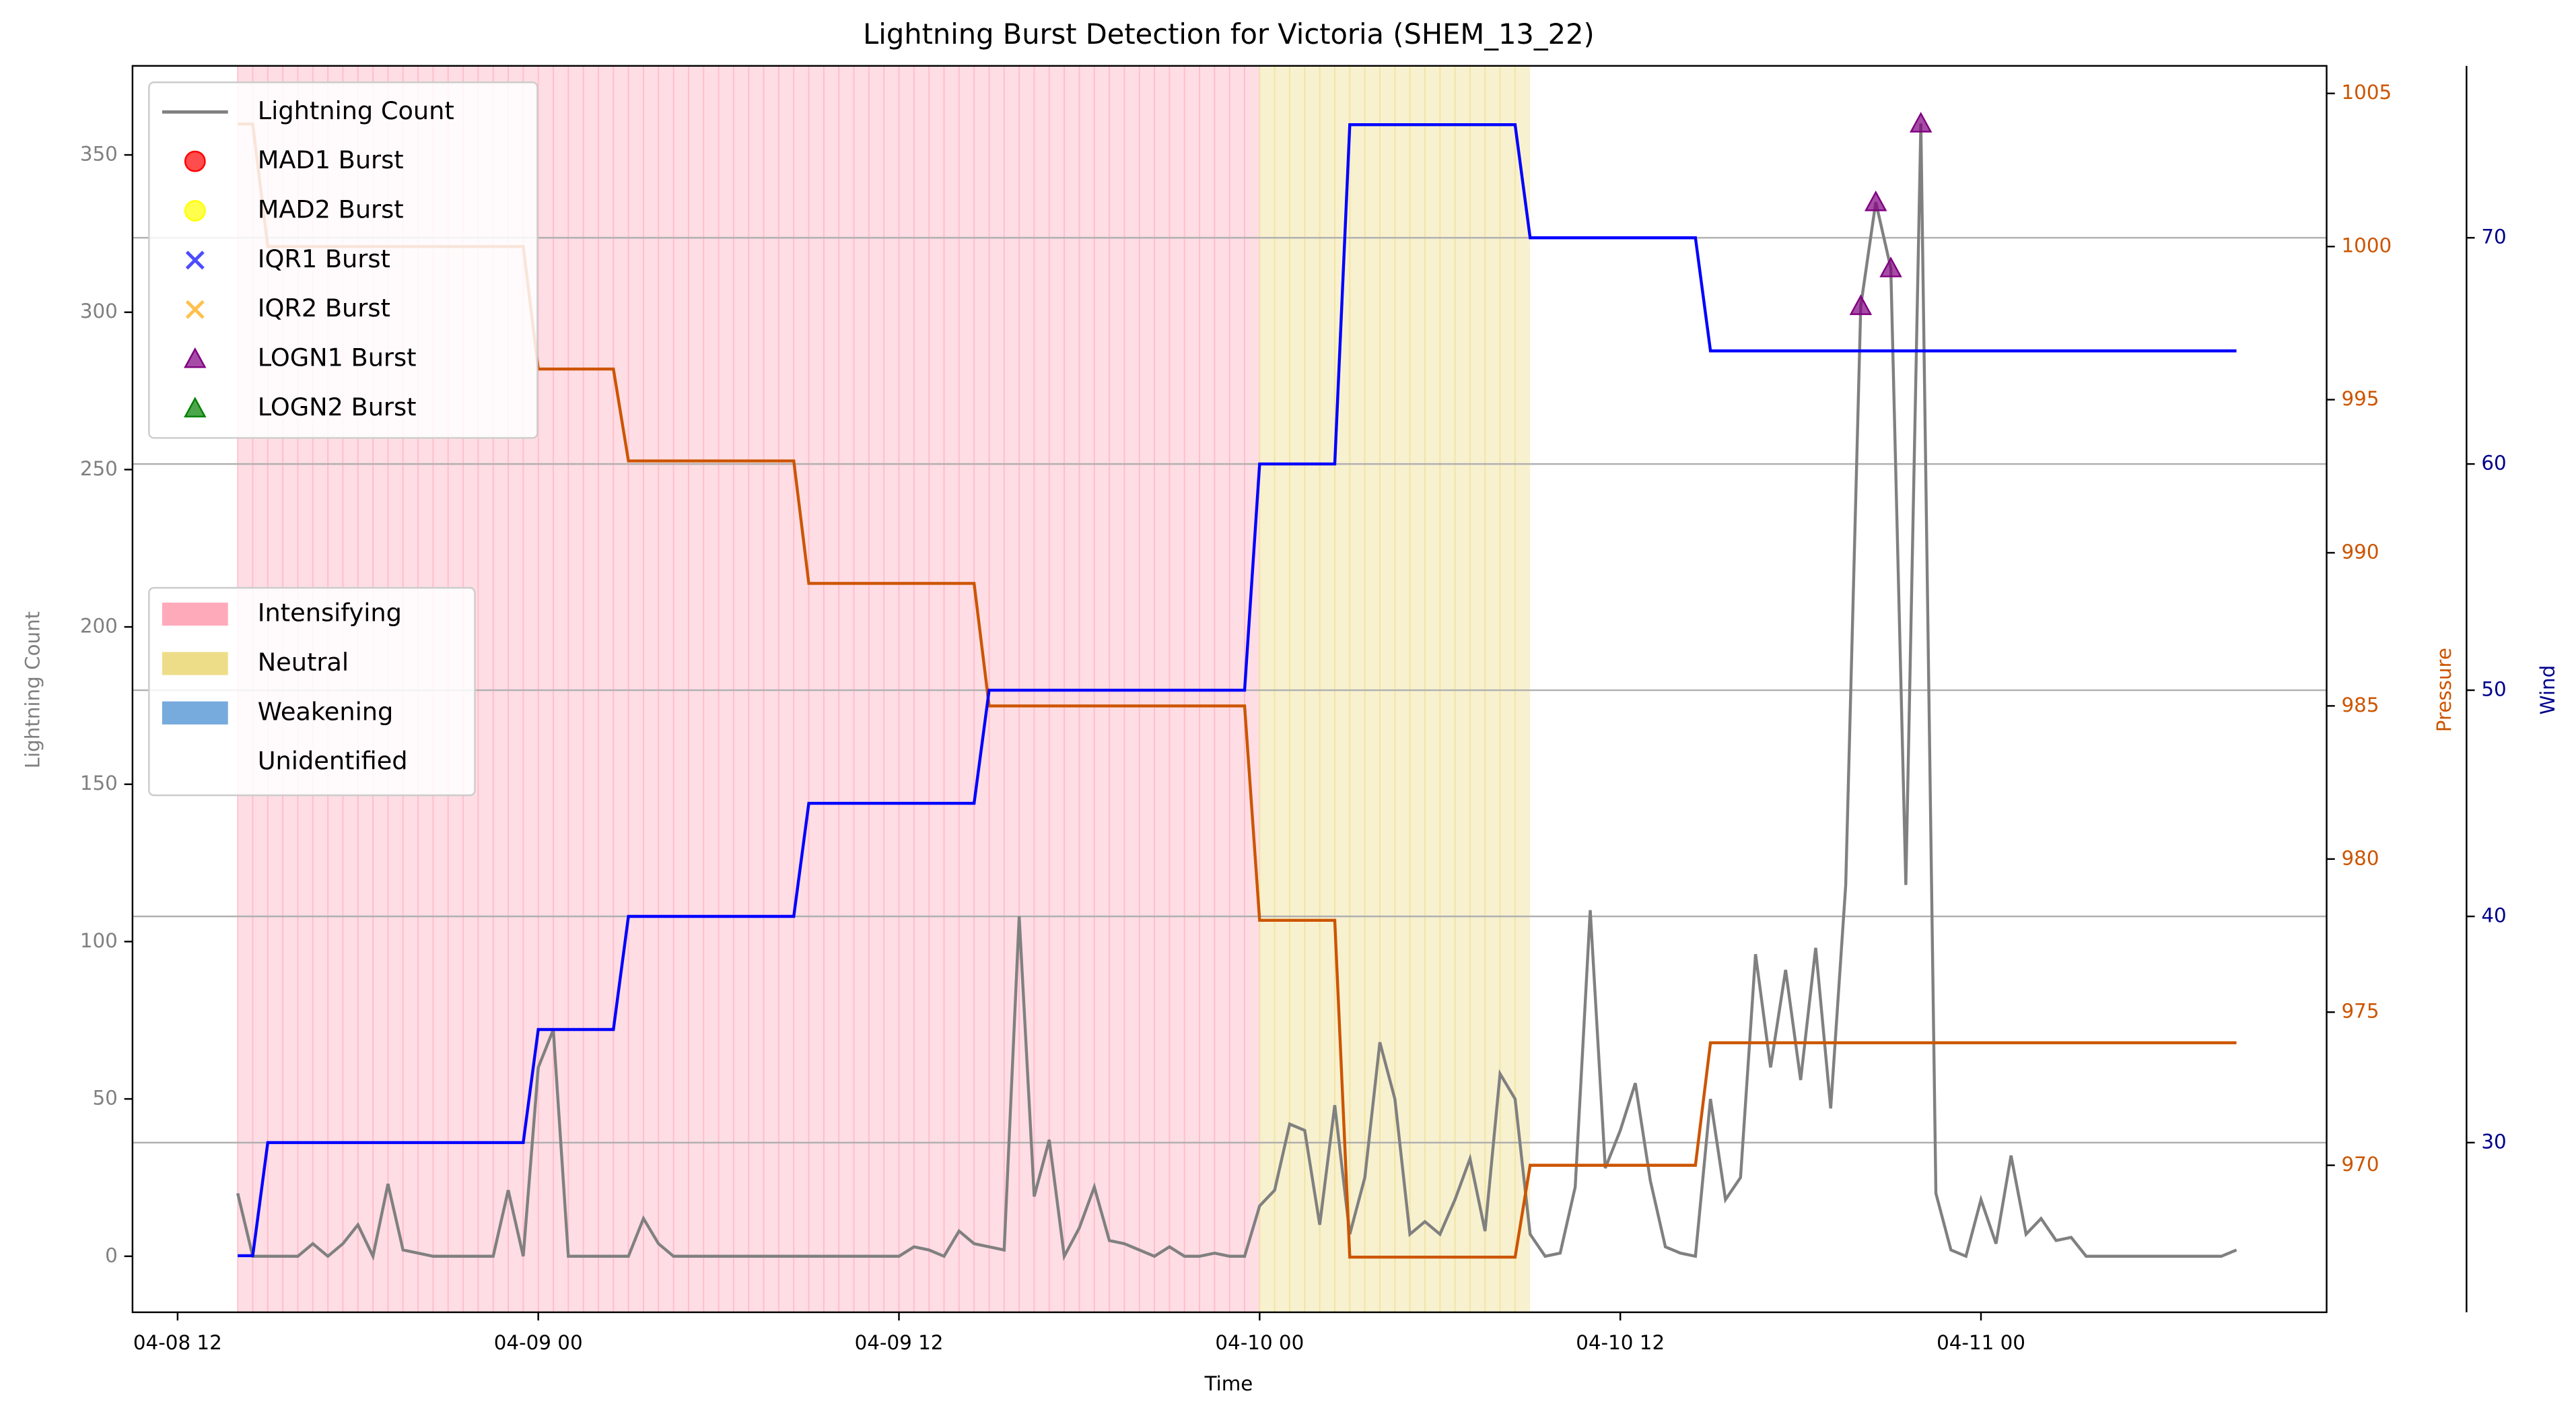 The width and height of the screenshot is (2576, 1416). What do you see at coordinates (2493, 1141) in the screenshot?
I see `y3-tick-label: 30` at bounding box center [2493, 1141].